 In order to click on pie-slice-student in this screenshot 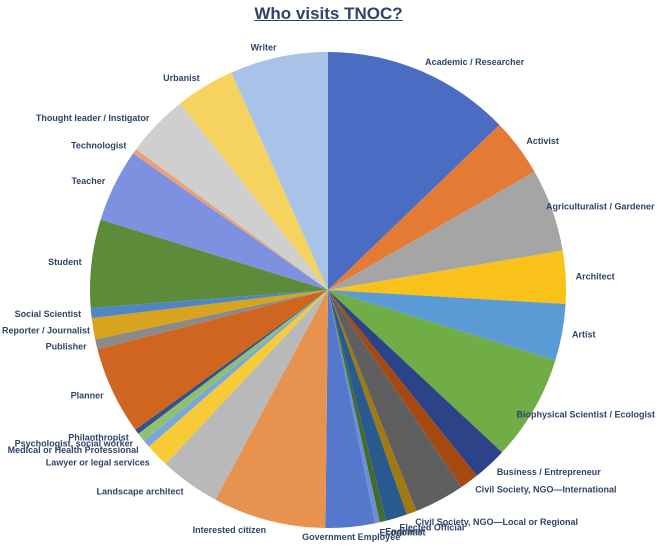, I will do `click(209, 263)`.